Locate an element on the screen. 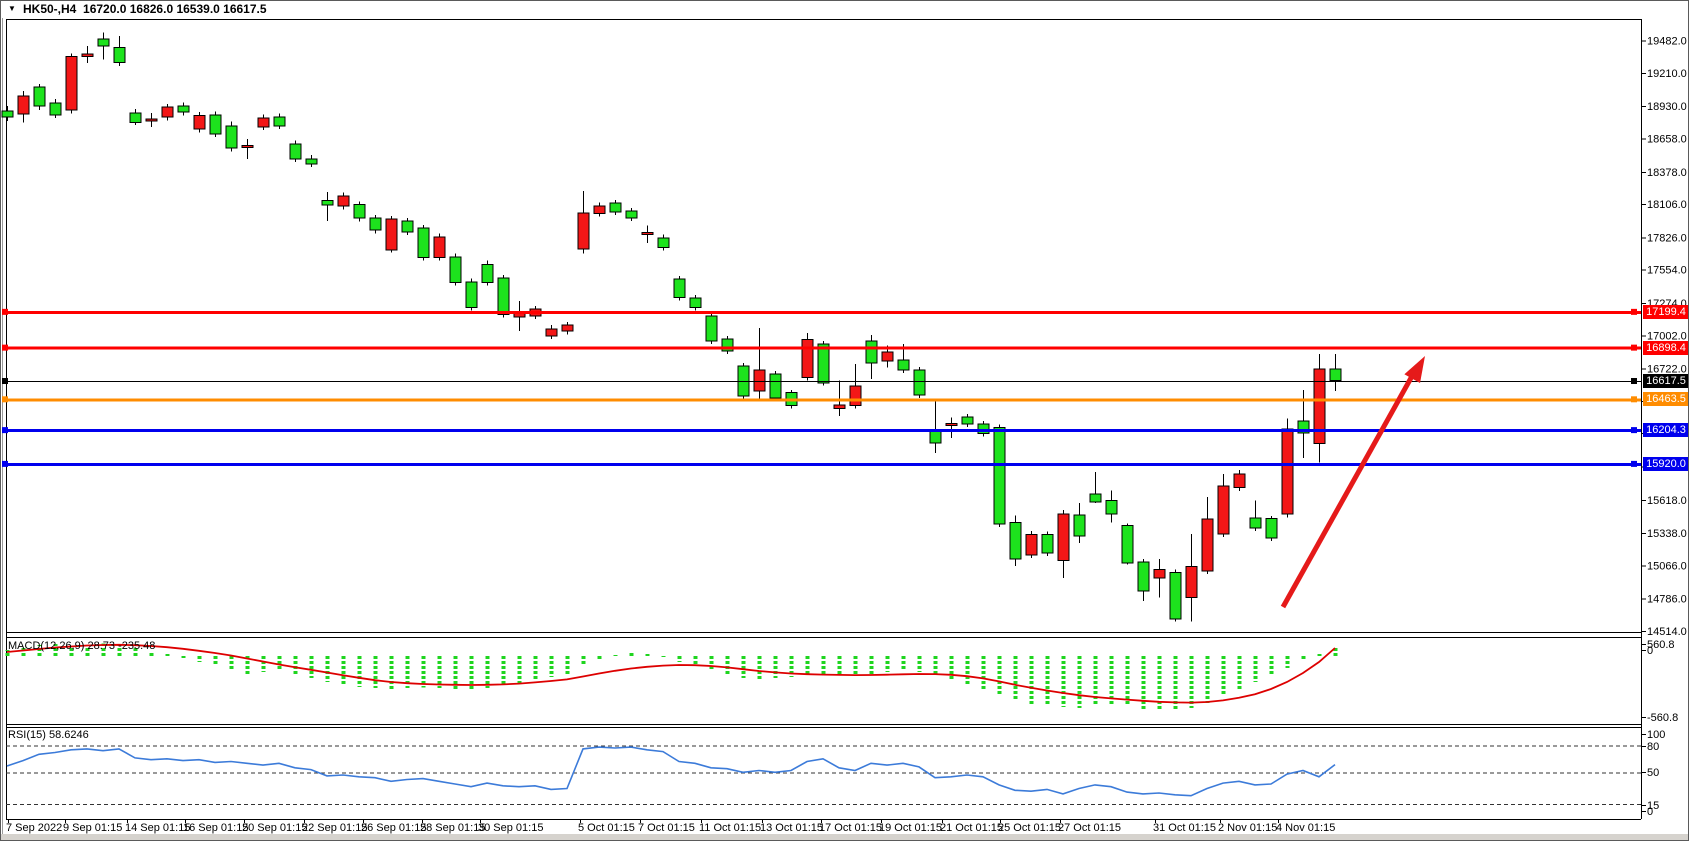  current-price-line-right-marker is located at coordinates (1634, 381).